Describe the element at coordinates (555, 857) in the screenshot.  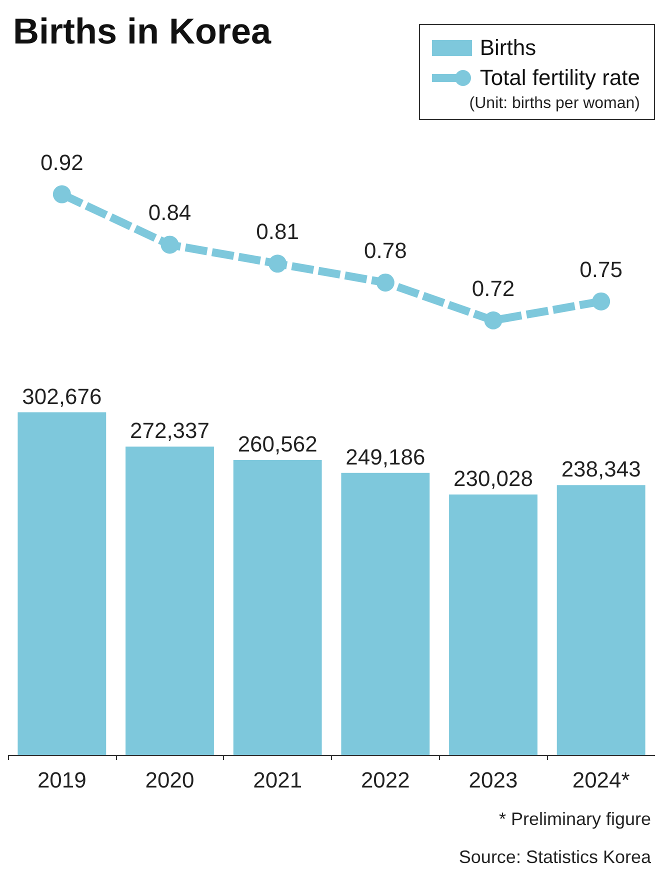
I see `source-note: Source: Statistics Korea` at that location.